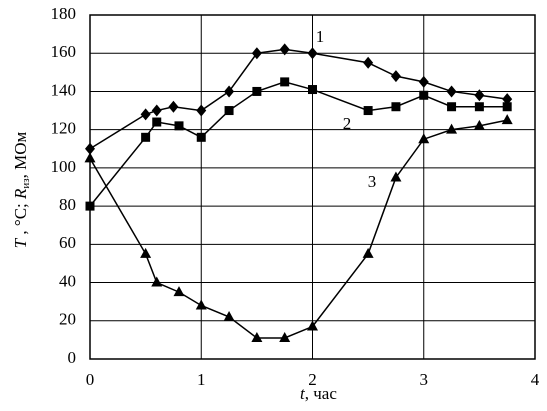  Describe the element at coordinates (303, 393) in the screenshot. I see `x-label-var: t` at that location.